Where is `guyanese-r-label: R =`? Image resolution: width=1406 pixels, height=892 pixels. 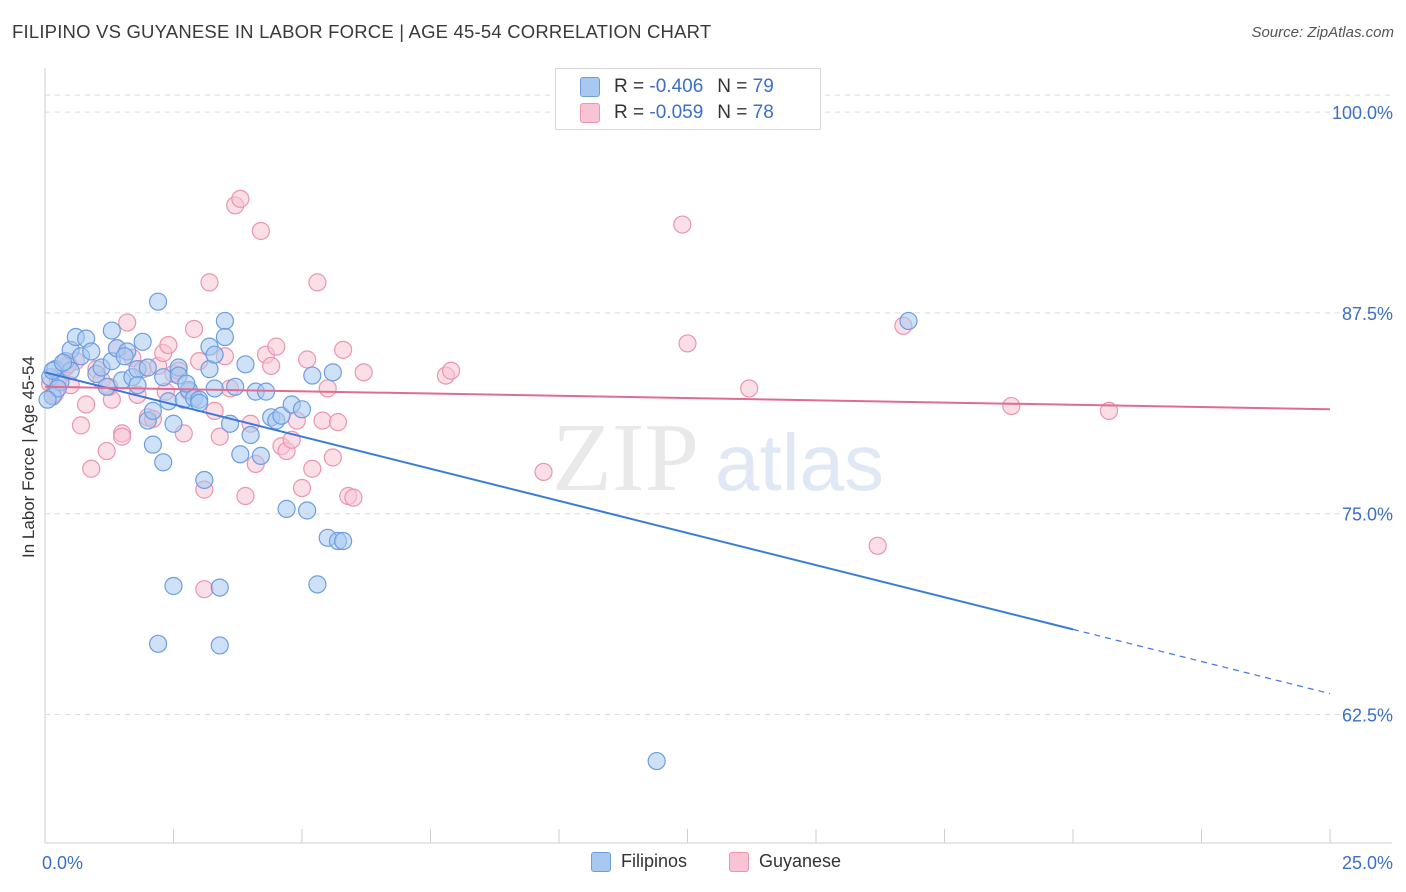 guyanese-r-label: R = is located at coordinates (629, 112).